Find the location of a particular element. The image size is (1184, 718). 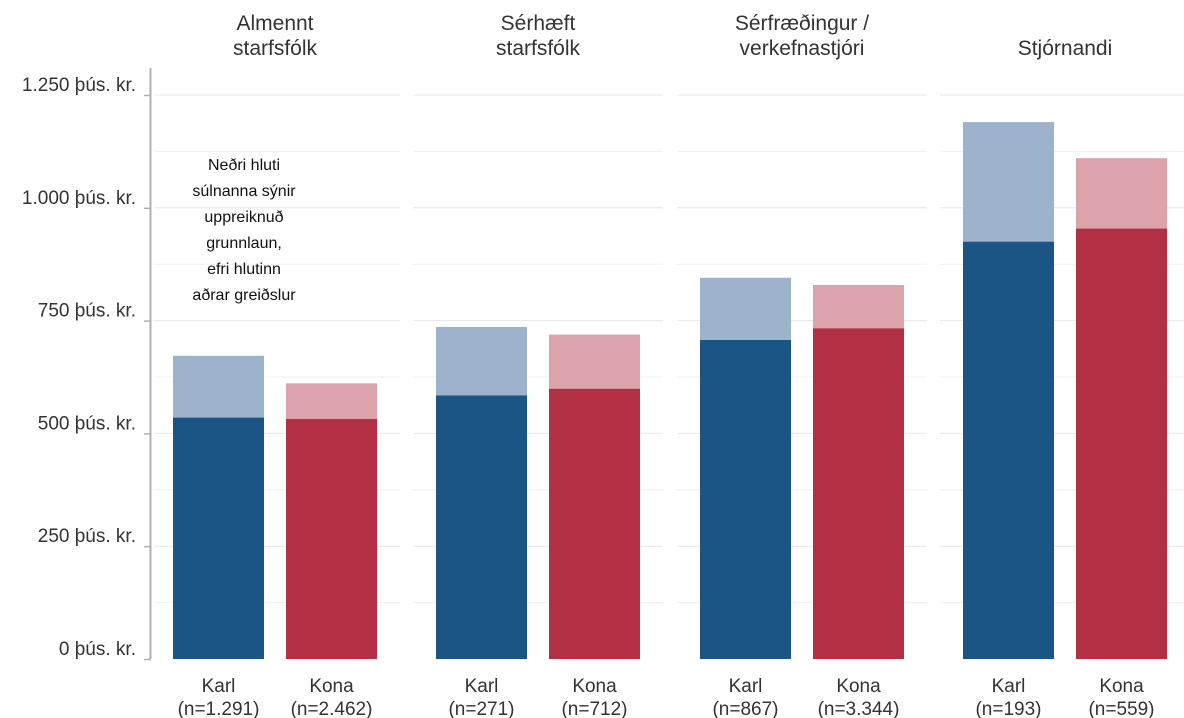

sample-size-label: (n=867) is located at coordinates (745, 708).